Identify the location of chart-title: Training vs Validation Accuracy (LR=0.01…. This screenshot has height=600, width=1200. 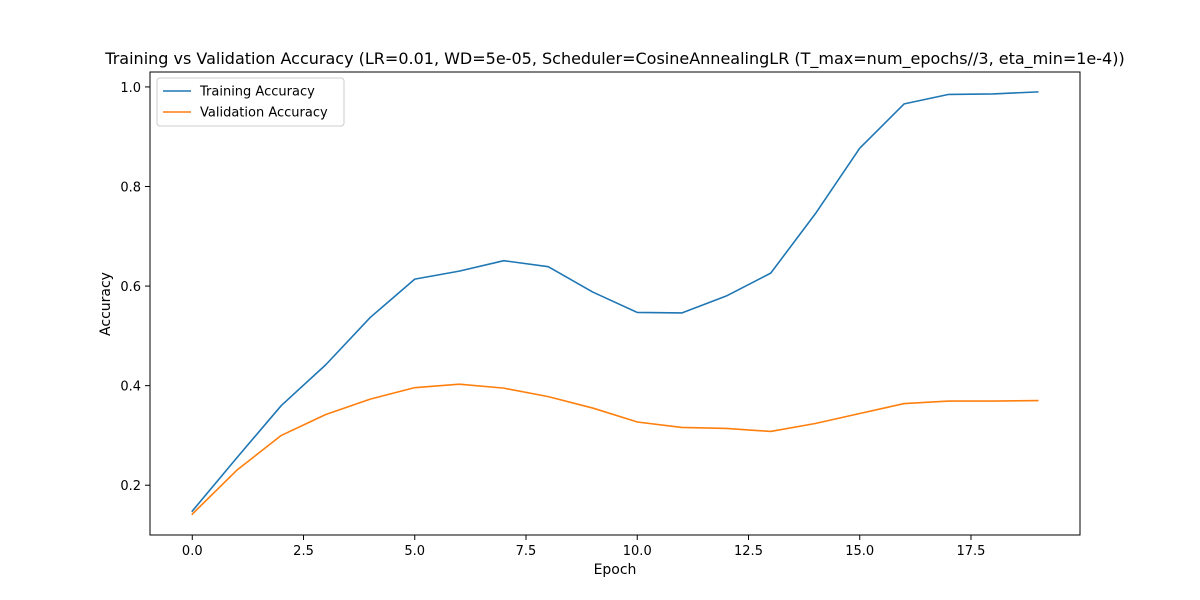
(614, 59).